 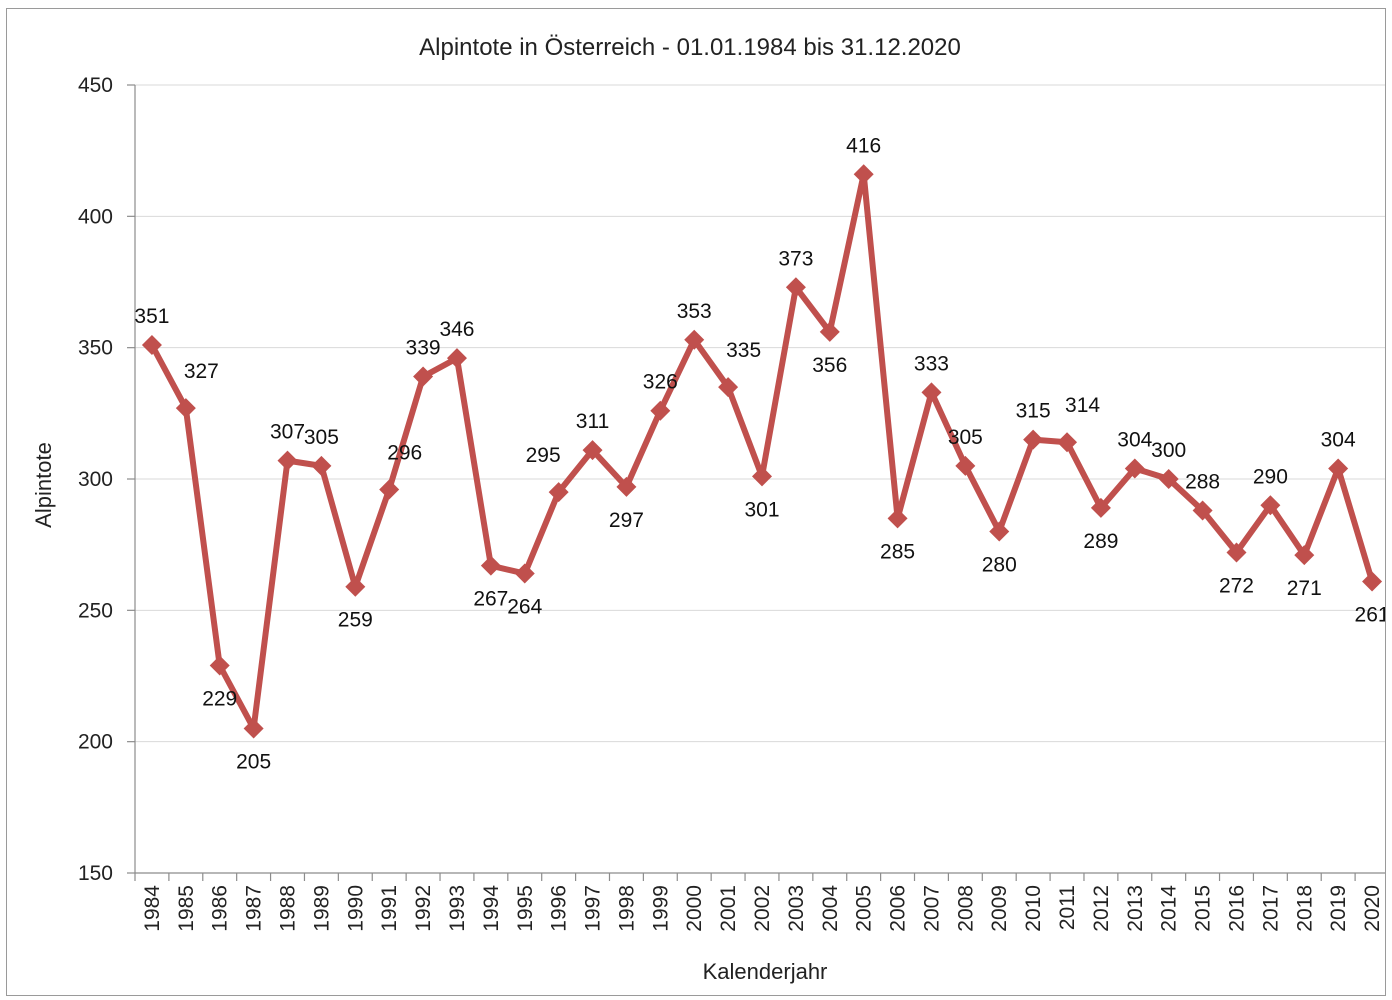 What do you see at coordinates (864, 908) in the screenshot?
I see `x-tick-label-2005: 2005` at bounding box center [864, 908].